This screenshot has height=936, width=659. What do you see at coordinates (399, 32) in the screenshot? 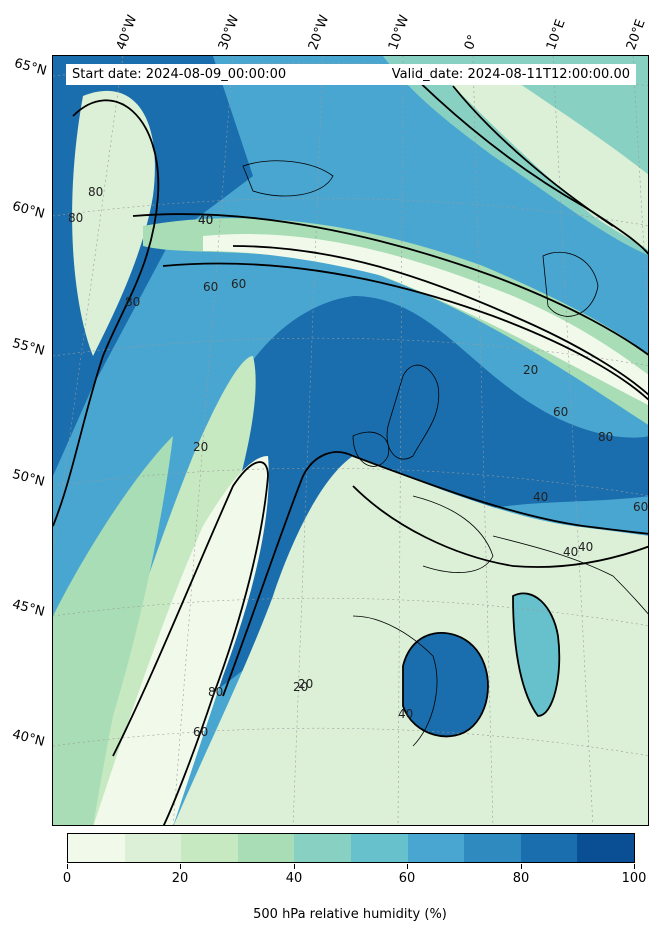
I see `lon-label-10w: 10°W` at bounding box center [399, 32].